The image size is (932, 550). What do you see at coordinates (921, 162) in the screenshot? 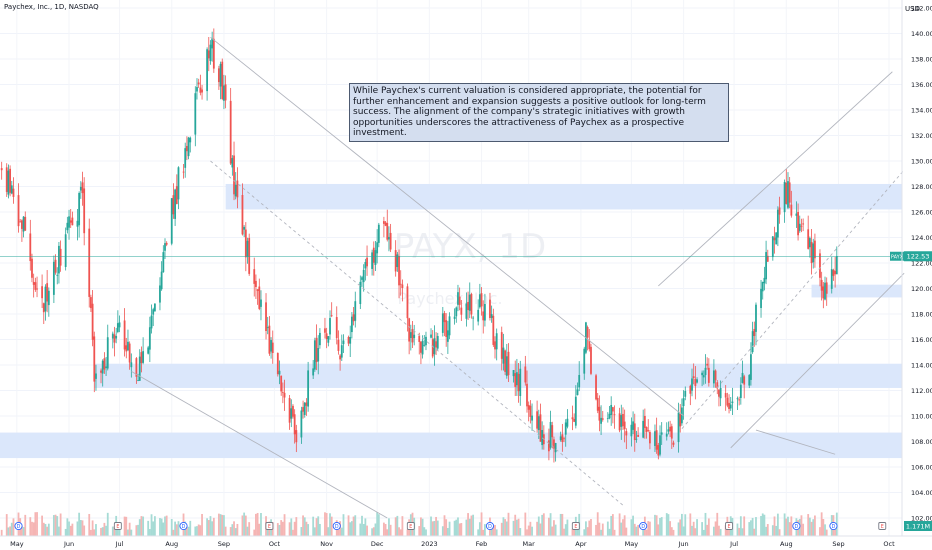
I see `y-tick-label: 130.00` at bounding box center [921, 162].